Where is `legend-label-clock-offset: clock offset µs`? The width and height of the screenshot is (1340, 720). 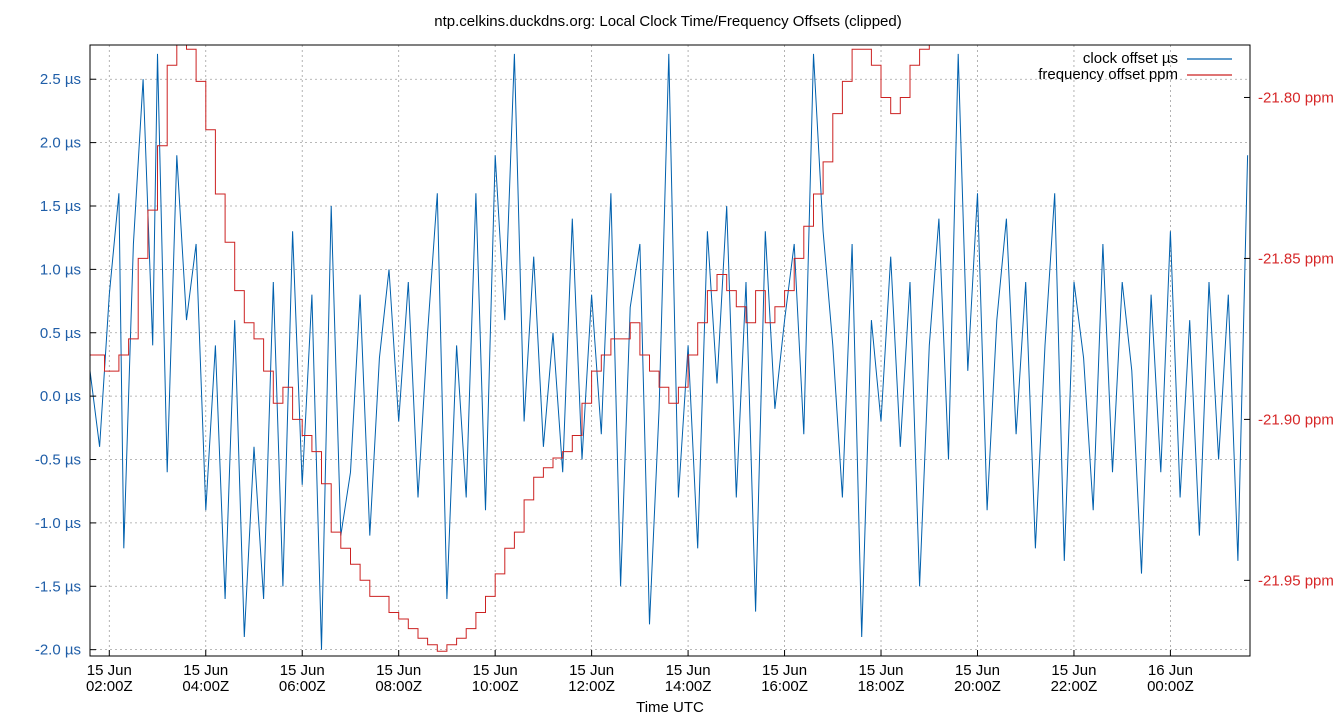 legend-label-clock-offset: clock offset µs is located at coordinates (1130, 58).